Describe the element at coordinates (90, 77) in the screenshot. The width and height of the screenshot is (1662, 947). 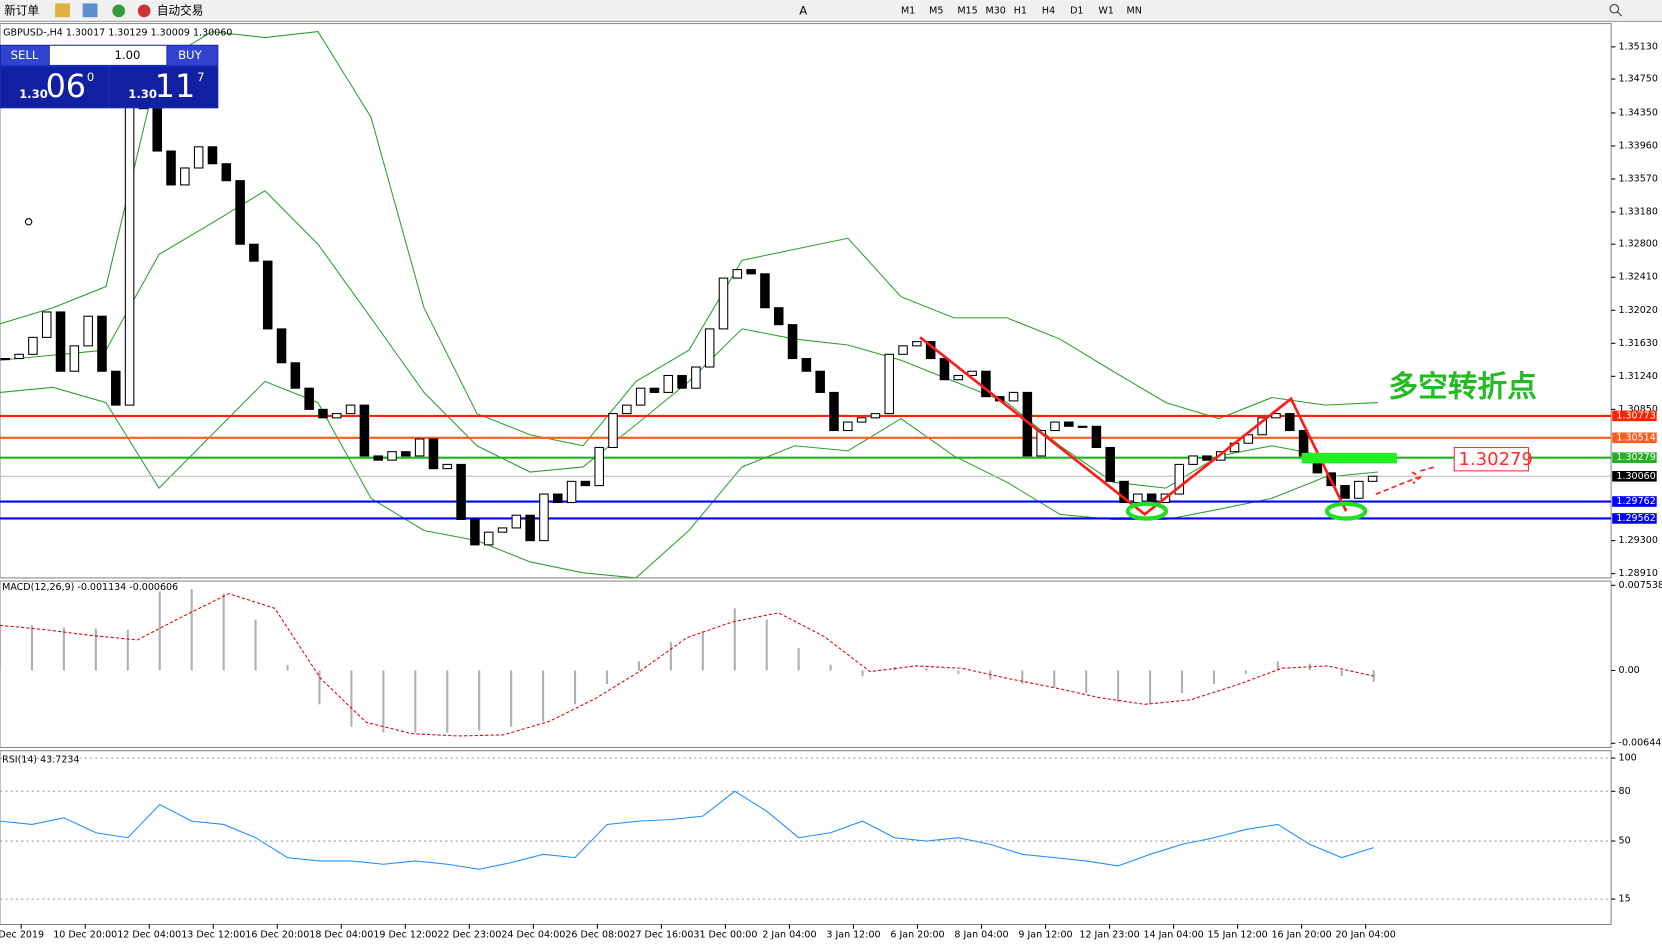
I see `fraction: 0` at that location.